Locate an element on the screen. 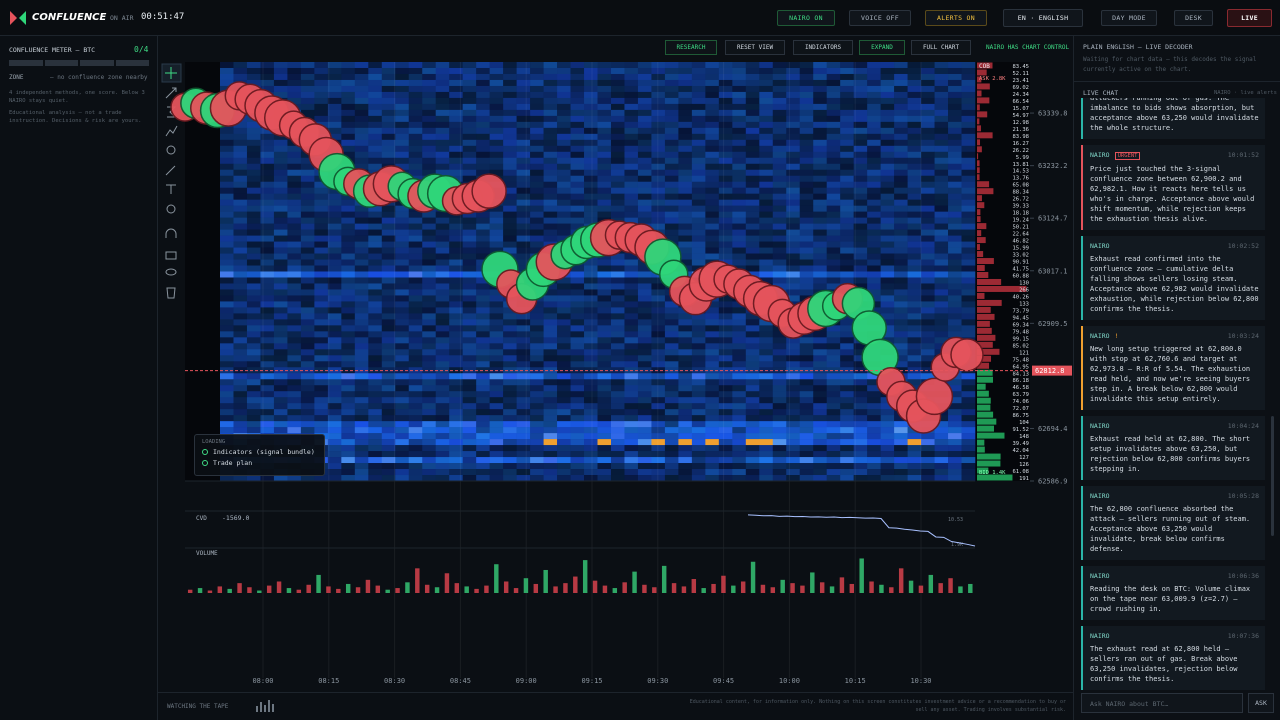  book-size: 266 is located at coordinates (1024, 290).